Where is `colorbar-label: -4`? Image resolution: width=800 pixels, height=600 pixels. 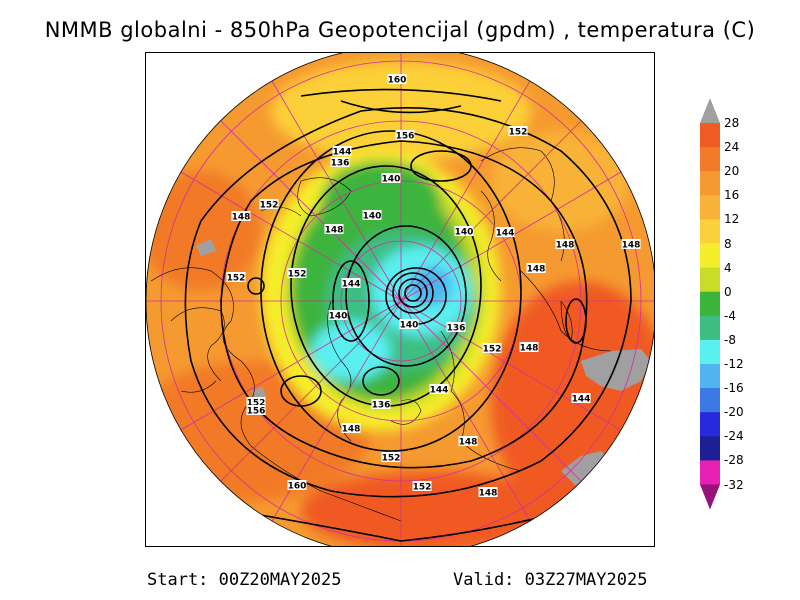 colorbar-label: -4 is located at coordinates (730, 315).